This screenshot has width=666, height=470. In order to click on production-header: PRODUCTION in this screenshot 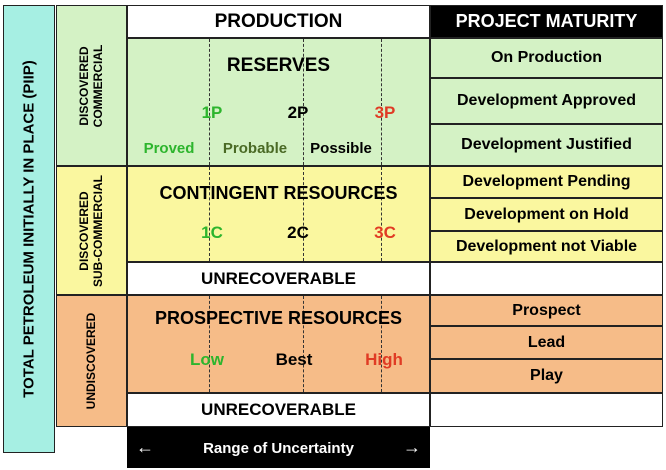, I will do `click(278, 21)`.